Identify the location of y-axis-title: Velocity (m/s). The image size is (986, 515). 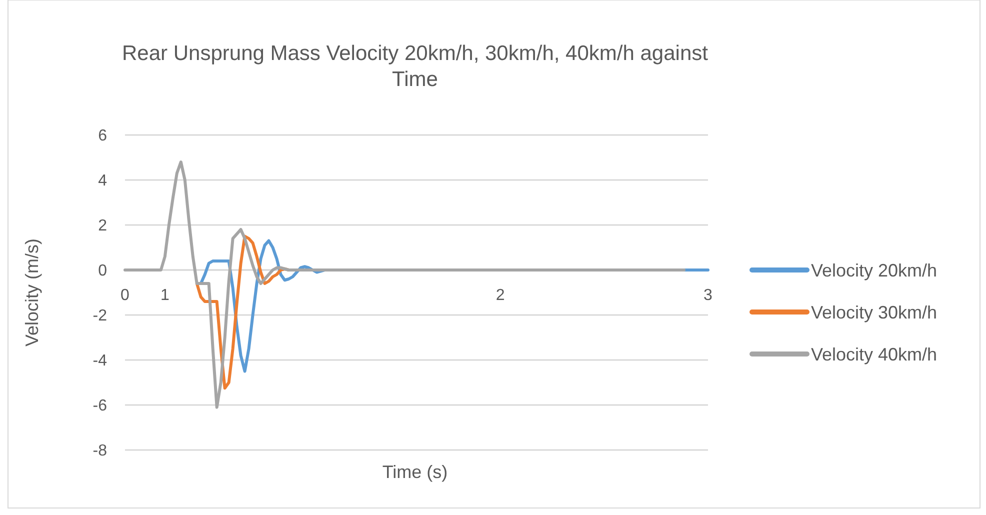
(32, 292).